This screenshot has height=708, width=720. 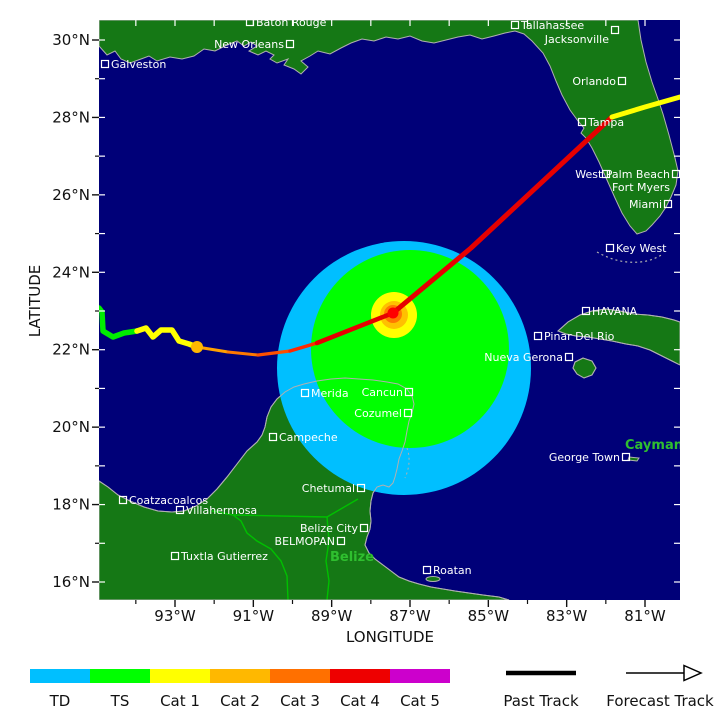 What do you see at coordinates (35, 301) in the screenshot?
I see `y-axis-title: LATITUDE` at bounding box center [35, 301].